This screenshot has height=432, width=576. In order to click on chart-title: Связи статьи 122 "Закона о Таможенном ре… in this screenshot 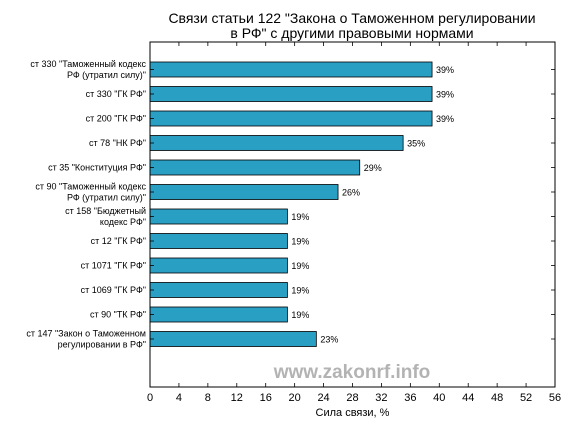, I will do `click(351, 25)`.